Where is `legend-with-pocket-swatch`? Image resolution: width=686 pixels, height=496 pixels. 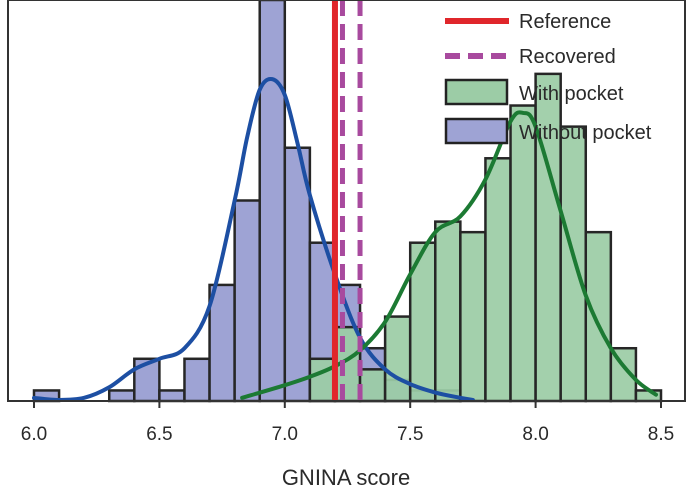 legend-with-pocket-swatch is located at coordinates (476, 92).